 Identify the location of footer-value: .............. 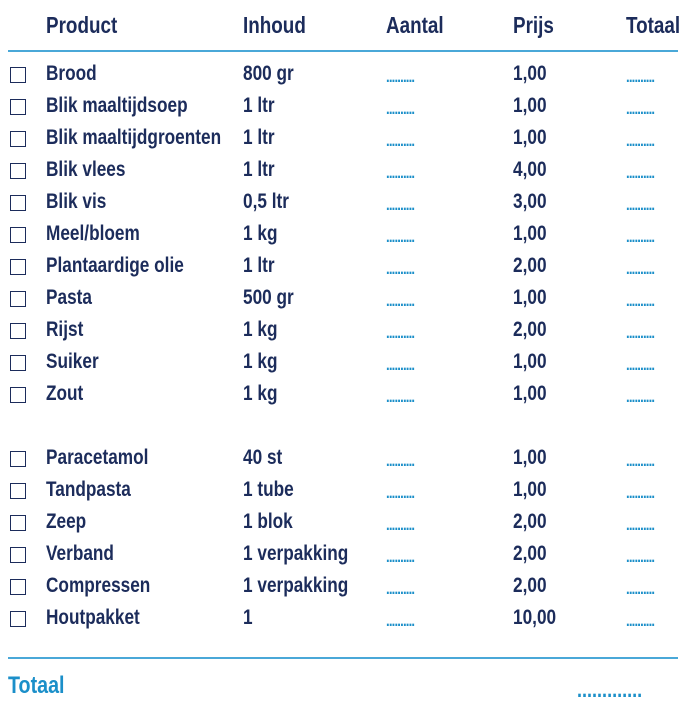
(610, 689).